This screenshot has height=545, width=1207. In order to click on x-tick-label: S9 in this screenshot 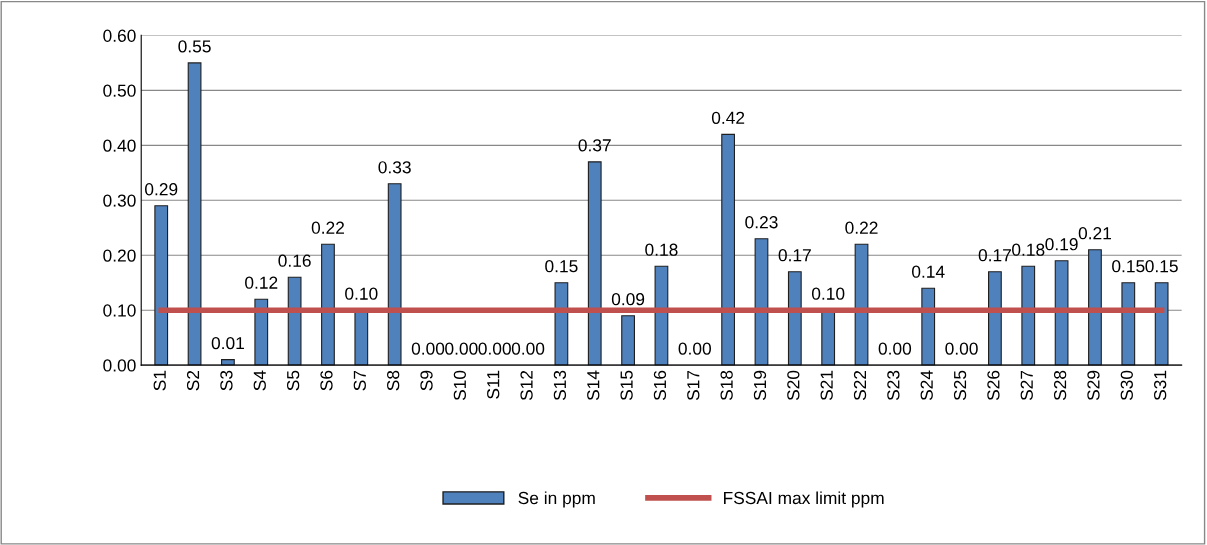, I will do `click(426, 380)`.